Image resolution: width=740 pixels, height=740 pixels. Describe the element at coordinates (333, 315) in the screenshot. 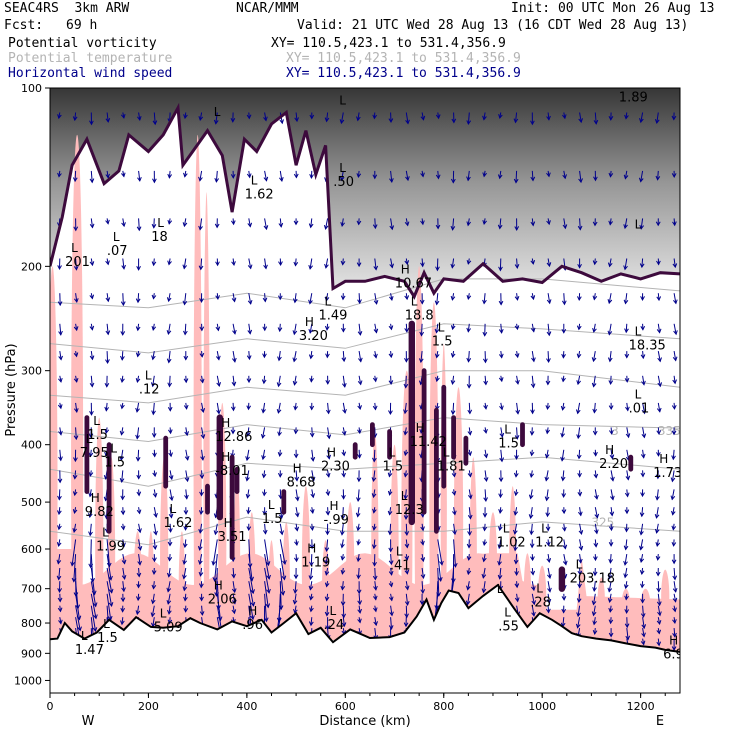

I see `extrema-value: 1.49` at that location.